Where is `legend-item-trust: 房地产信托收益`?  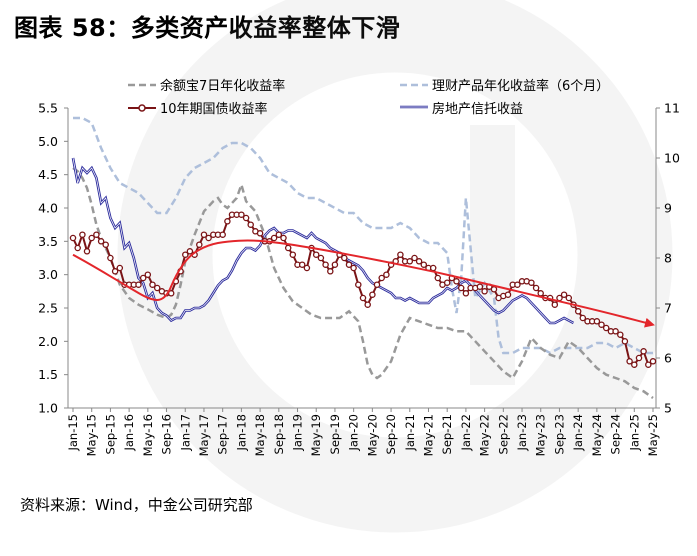 legend-item-trust: 房地产信托收益 is located at coordinates (461, 109).